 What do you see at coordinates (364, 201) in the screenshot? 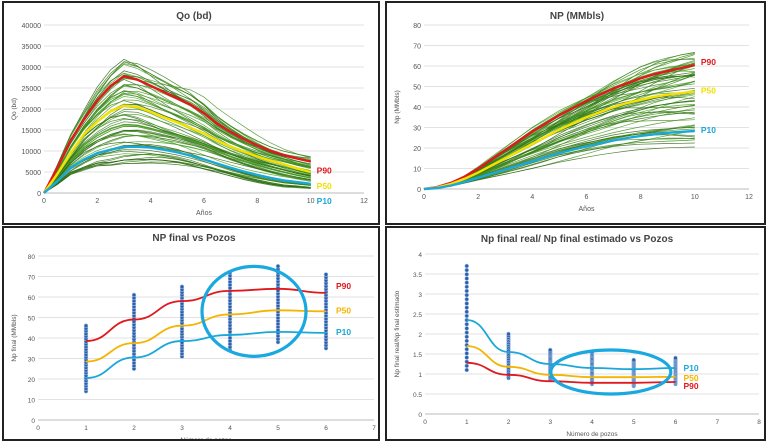
I see `x-tick-label: 12` at bounding box center [364, 201].